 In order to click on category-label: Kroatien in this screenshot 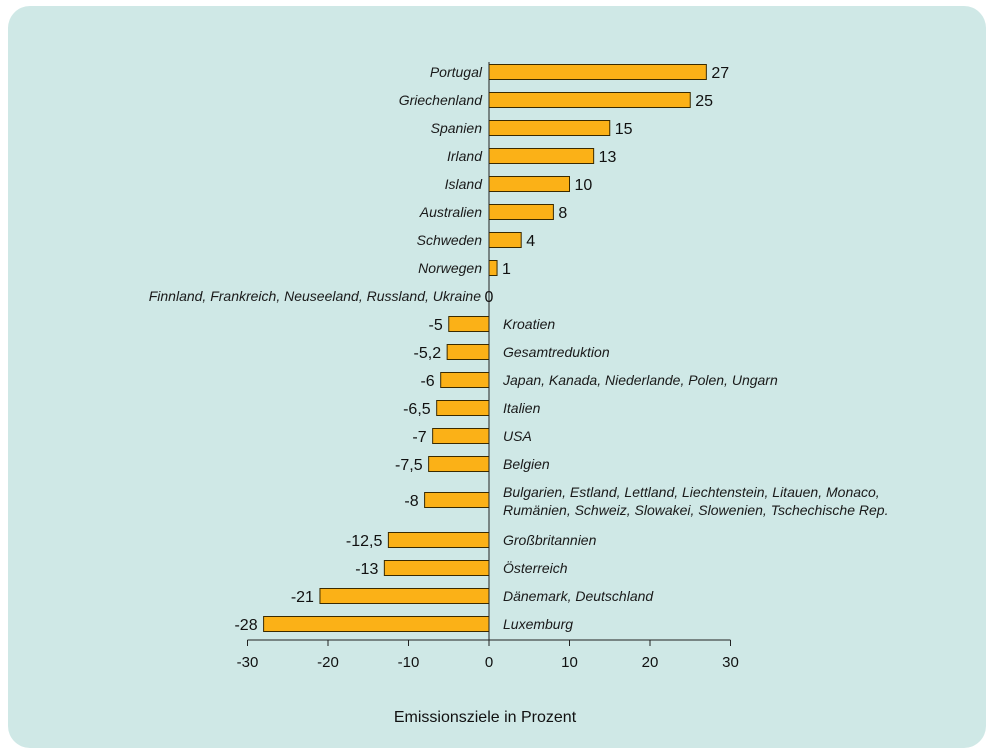, I will do `click(529, 324)`.